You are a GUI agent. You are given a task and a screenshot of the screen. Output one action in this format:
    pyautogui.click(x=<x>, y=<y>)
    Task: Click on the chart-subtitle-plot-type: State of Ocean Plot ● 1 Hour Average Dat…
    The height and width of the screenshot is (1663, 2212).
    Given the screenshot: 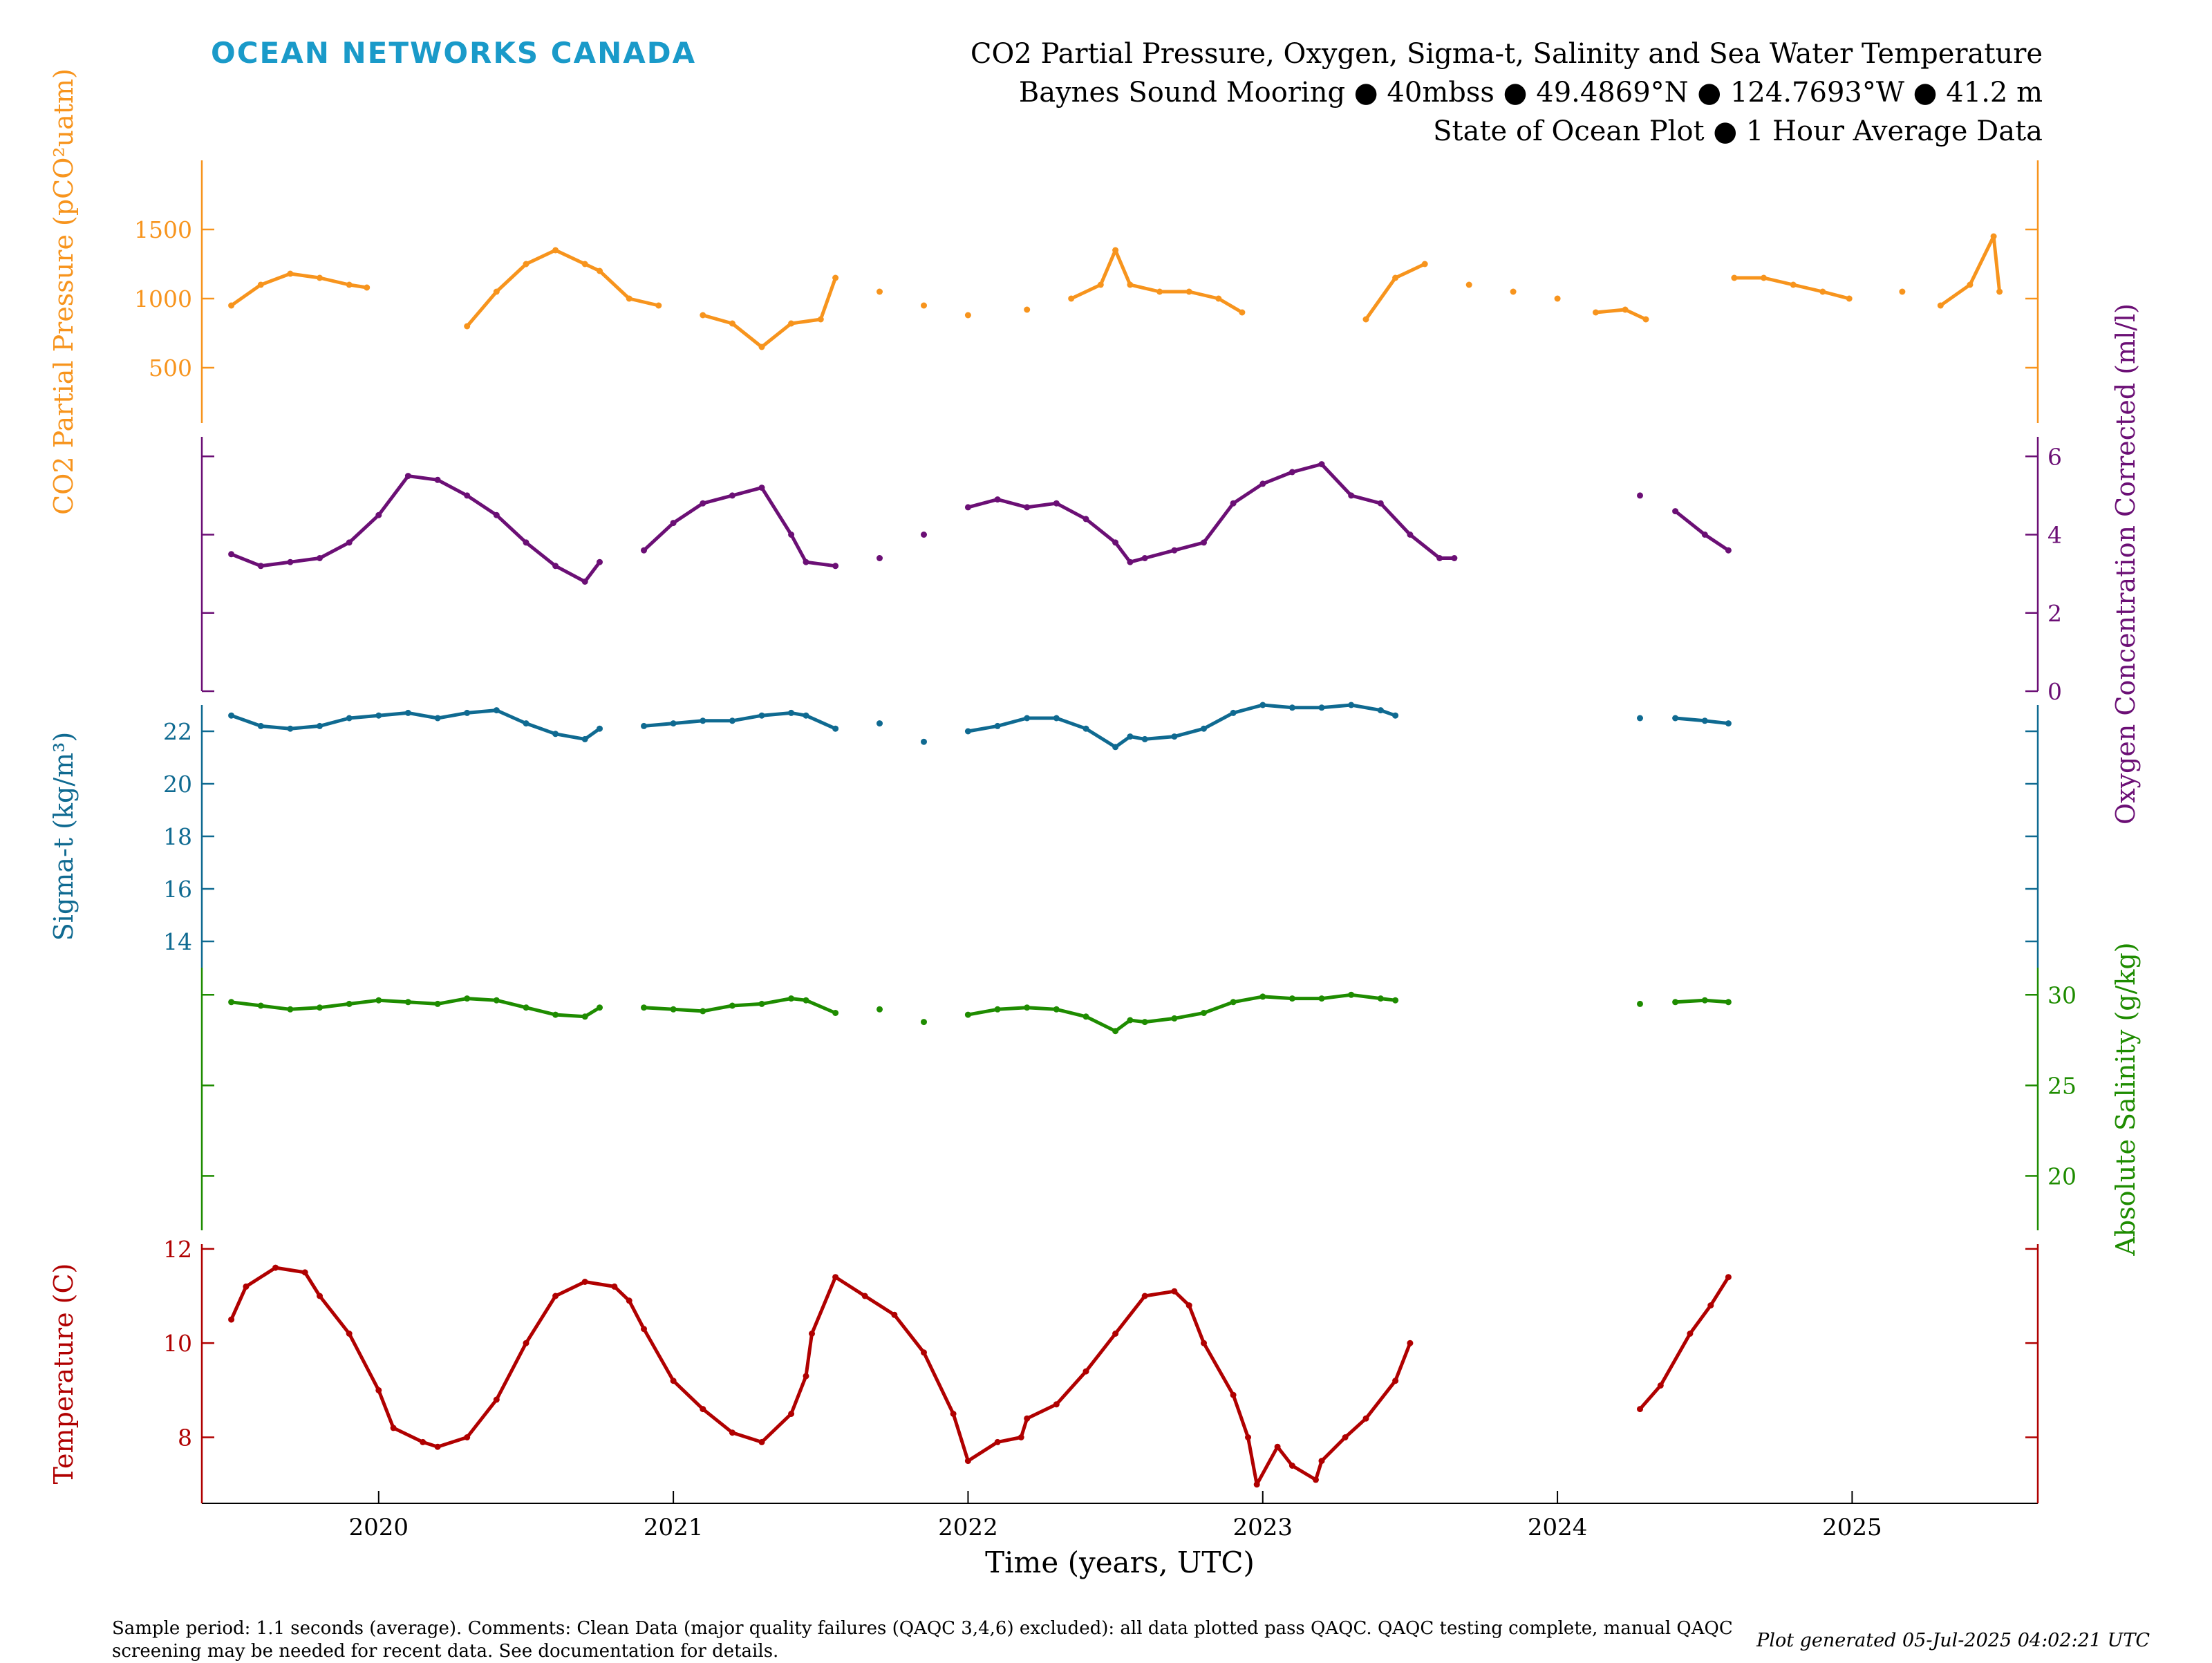 What is the action you would take?
    pyautogui.click(x=1738, y=131)
    